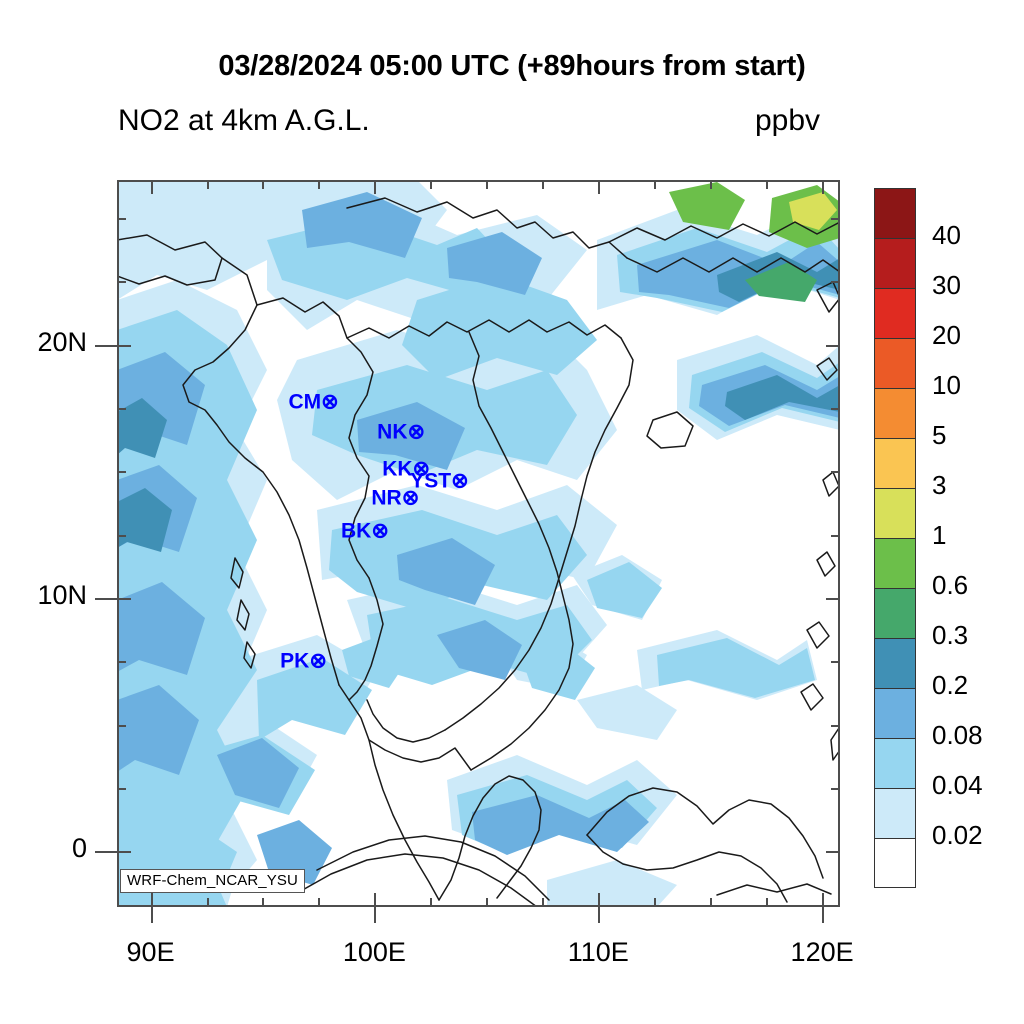 Image resolution: width=1024 pixels, height=1024 pixels. What do you see at coordinates (598, 952) in the screenshot?
I see `x-axis-label: 110E` at bounding box center [598, 952].